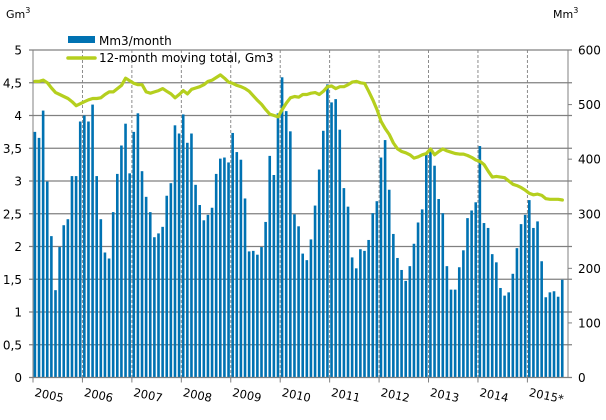  Describe the element at coordinates (186, 58) in the screenshot. I see `legend-label-line: 12-month moving total, Gm3` at that location.